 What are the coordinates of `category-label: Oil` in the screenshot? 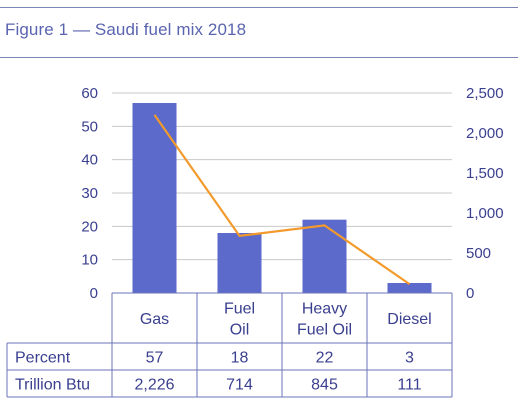 It's located at (240, 330).